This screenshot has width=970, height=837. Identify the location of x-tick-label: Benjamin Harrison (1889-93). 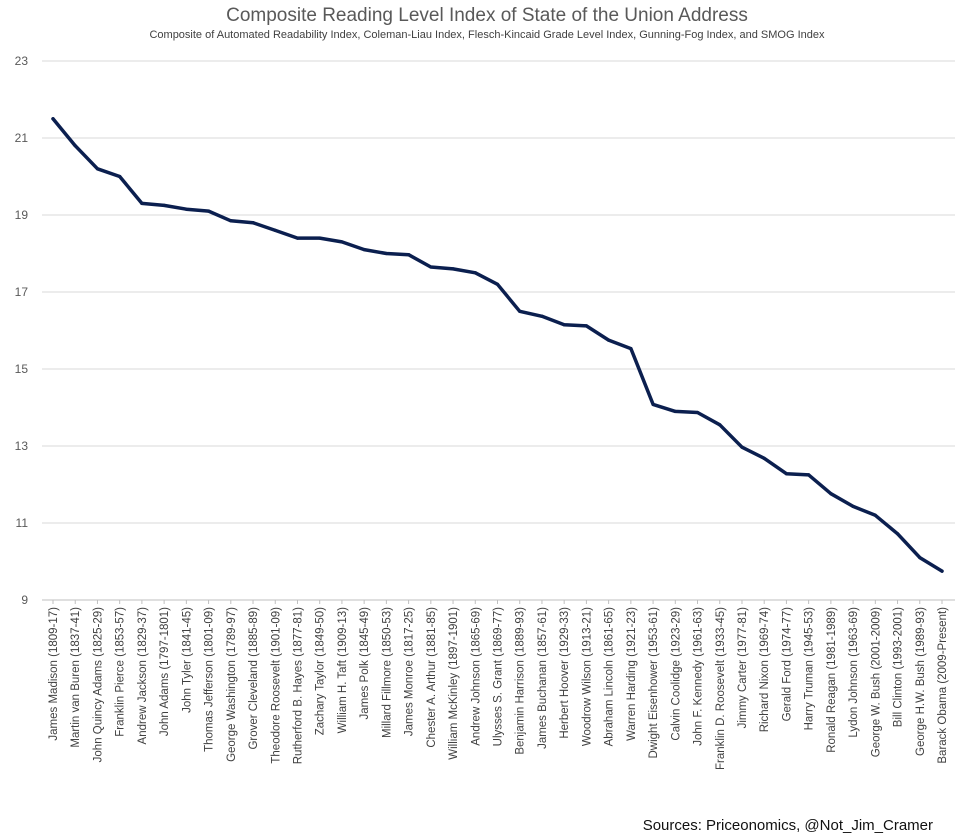
(521, 681).